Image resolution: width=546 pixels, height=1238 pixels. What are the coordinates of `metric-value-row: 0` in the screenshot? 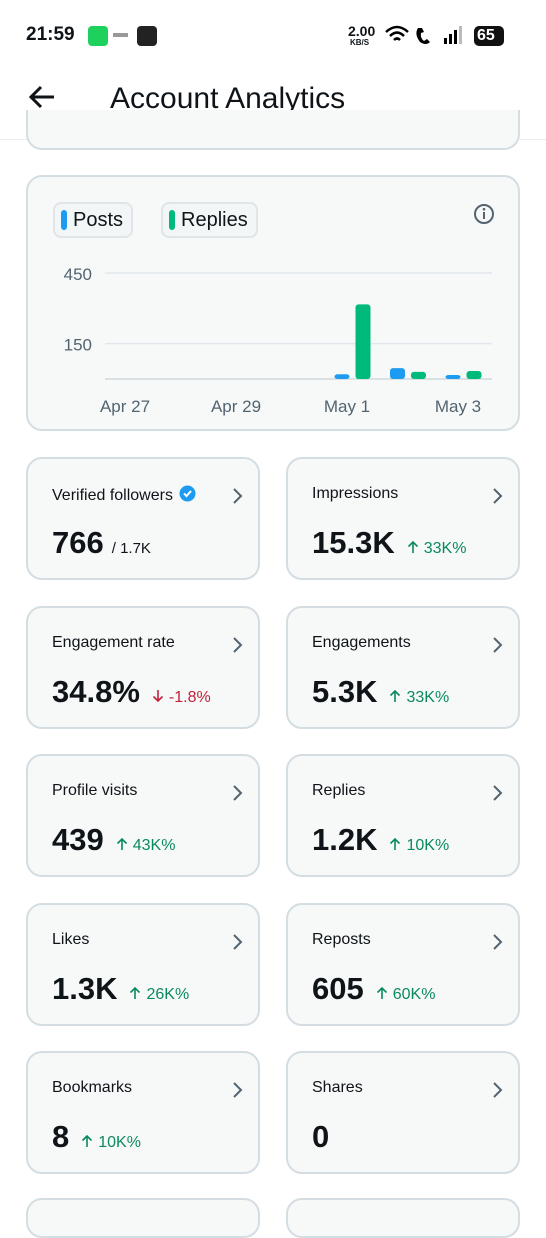 It's located at (320, 1137).